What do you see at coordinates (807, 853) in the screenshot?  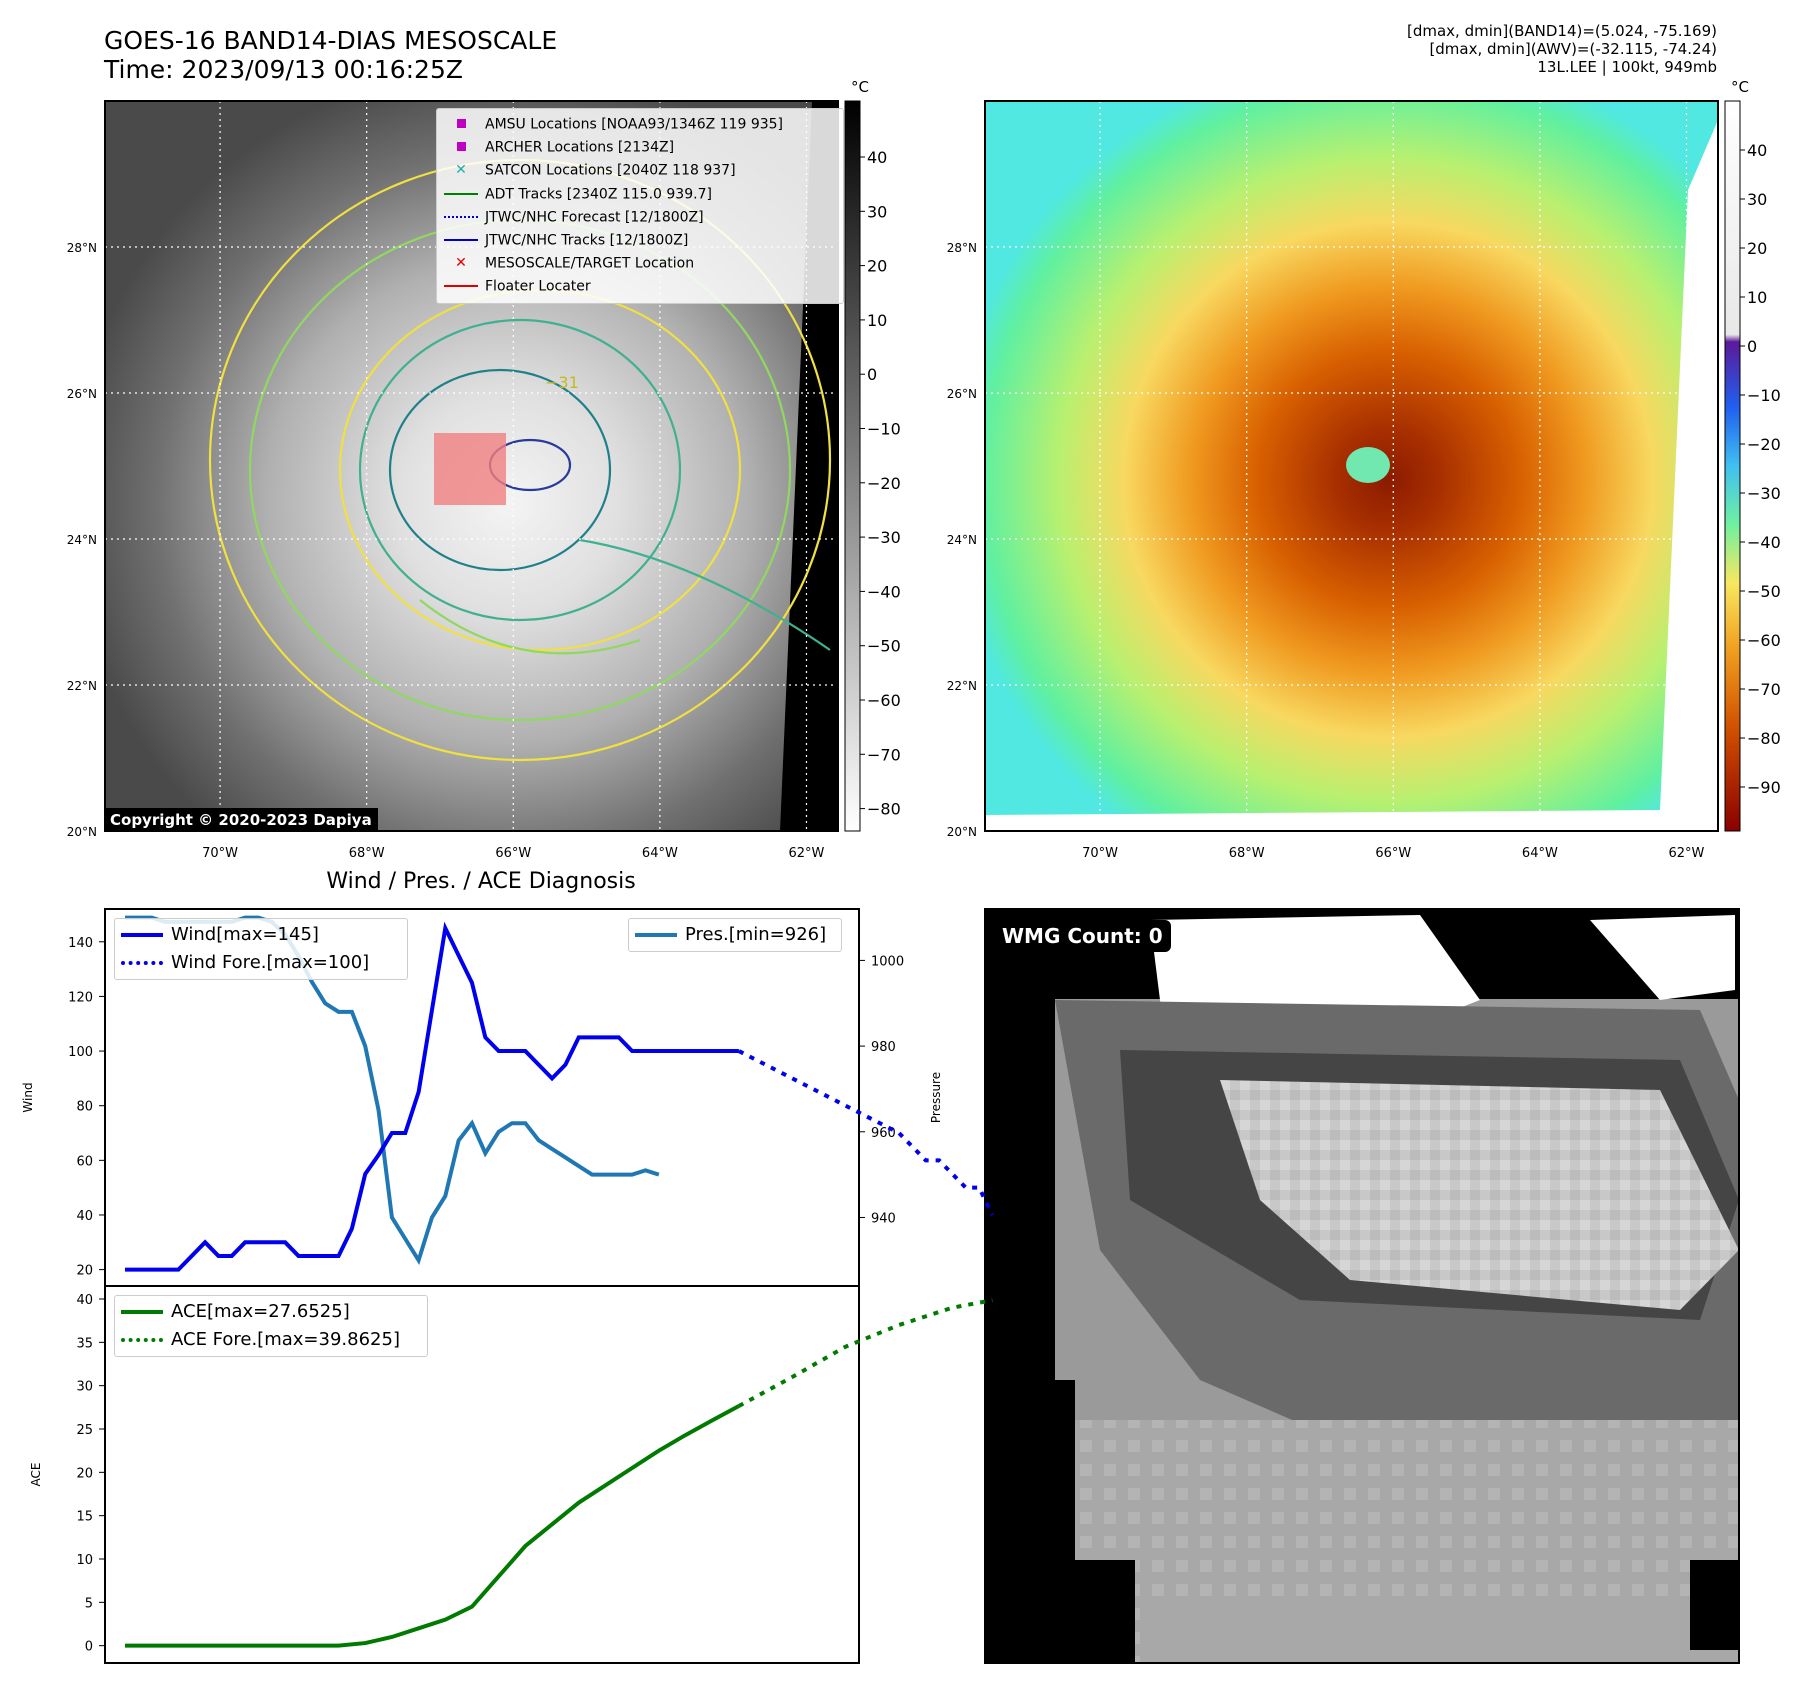 I see `map1-lon-label: 62°W` at bounding box center [807, 853].